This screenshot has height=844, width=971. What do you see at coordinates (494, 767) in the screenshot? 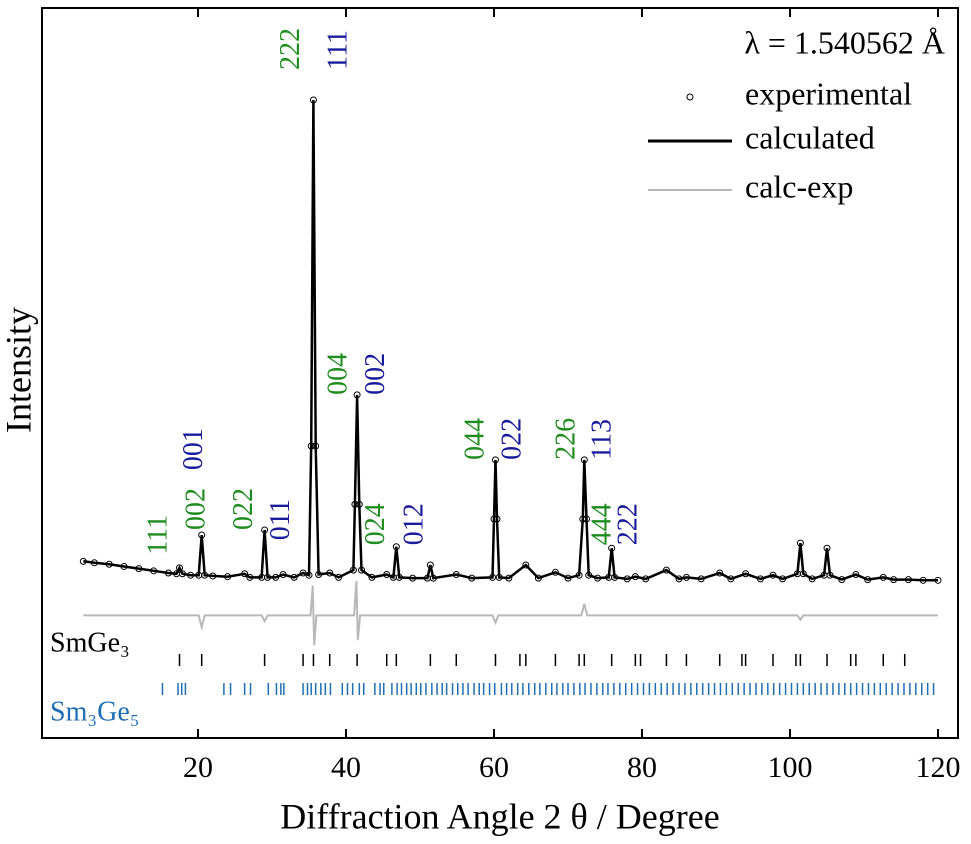
I see `x-tick-label: 60` at bounding box center [494, 767].